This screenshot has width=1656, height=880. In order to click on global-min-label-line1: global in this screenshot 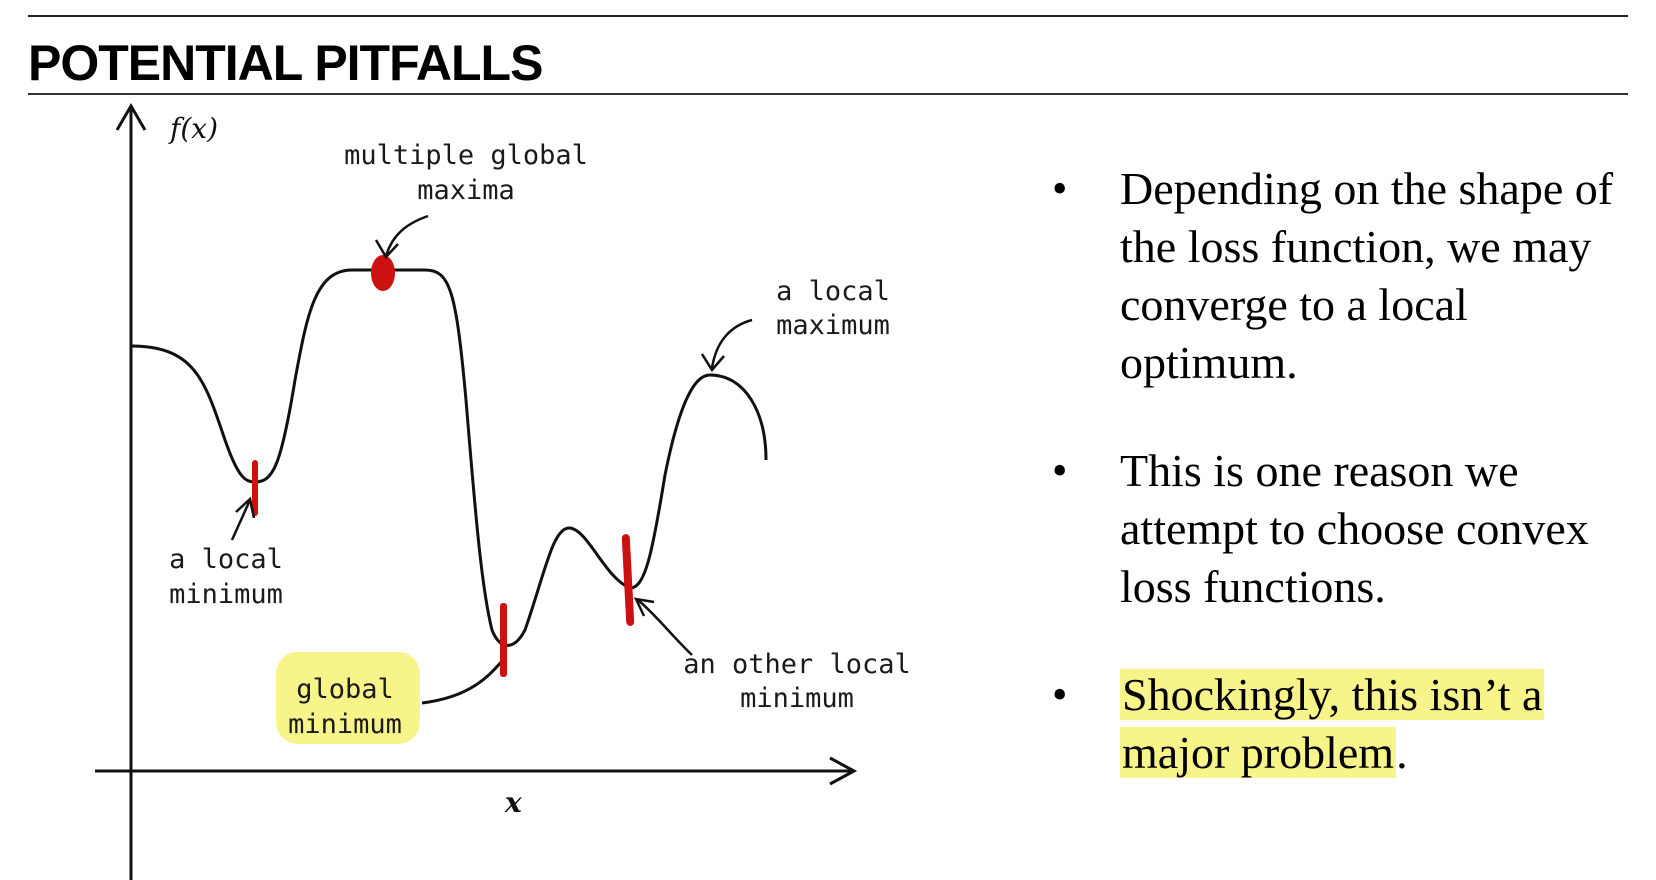, I will do `click(345, 689)`.